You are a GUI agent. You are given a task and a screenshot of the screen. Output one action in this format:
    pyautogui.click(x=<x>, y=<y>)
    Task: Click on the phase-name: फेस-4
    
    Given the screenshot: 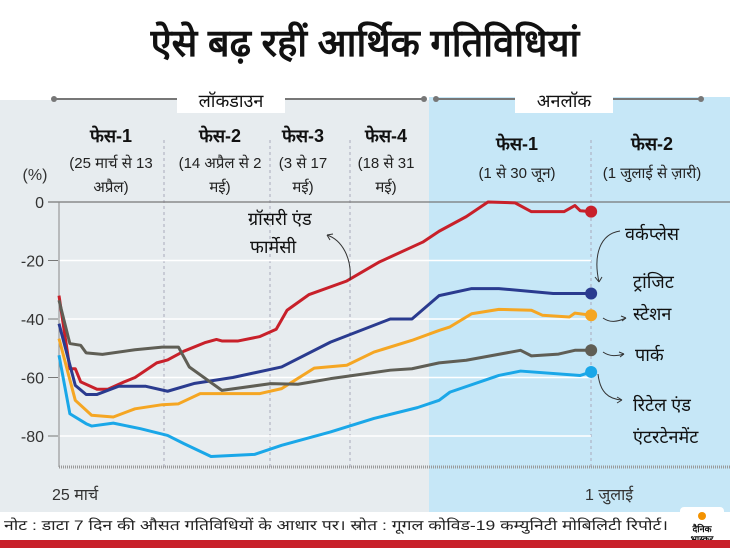 What is the action you would take?
    pyautogui.click(x=385, y=135)
    